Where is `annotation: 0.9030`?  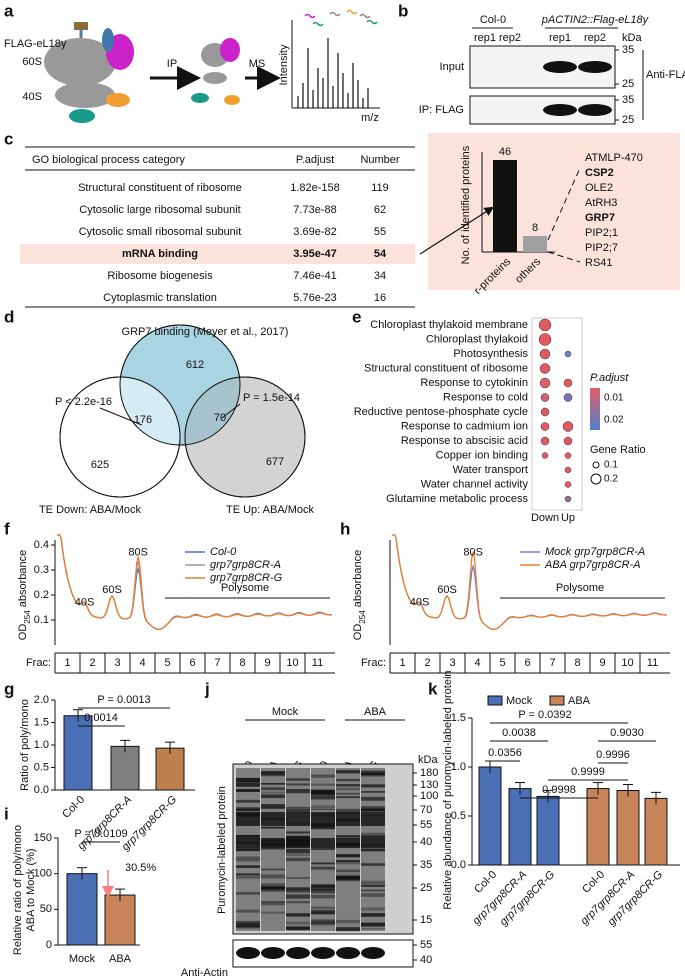 annotation: 0.9030 is located at coordinates (627, 733).